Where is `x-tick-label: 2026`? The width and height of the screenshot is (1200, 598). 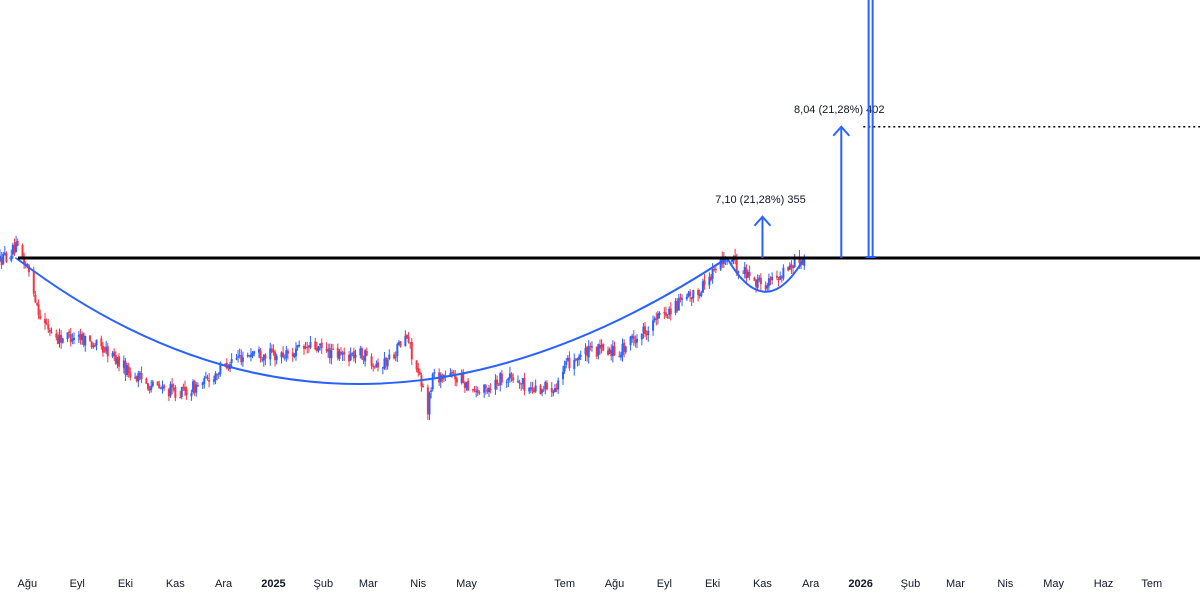
x-tick-label: 2026 is located at coordinates (860, 584).